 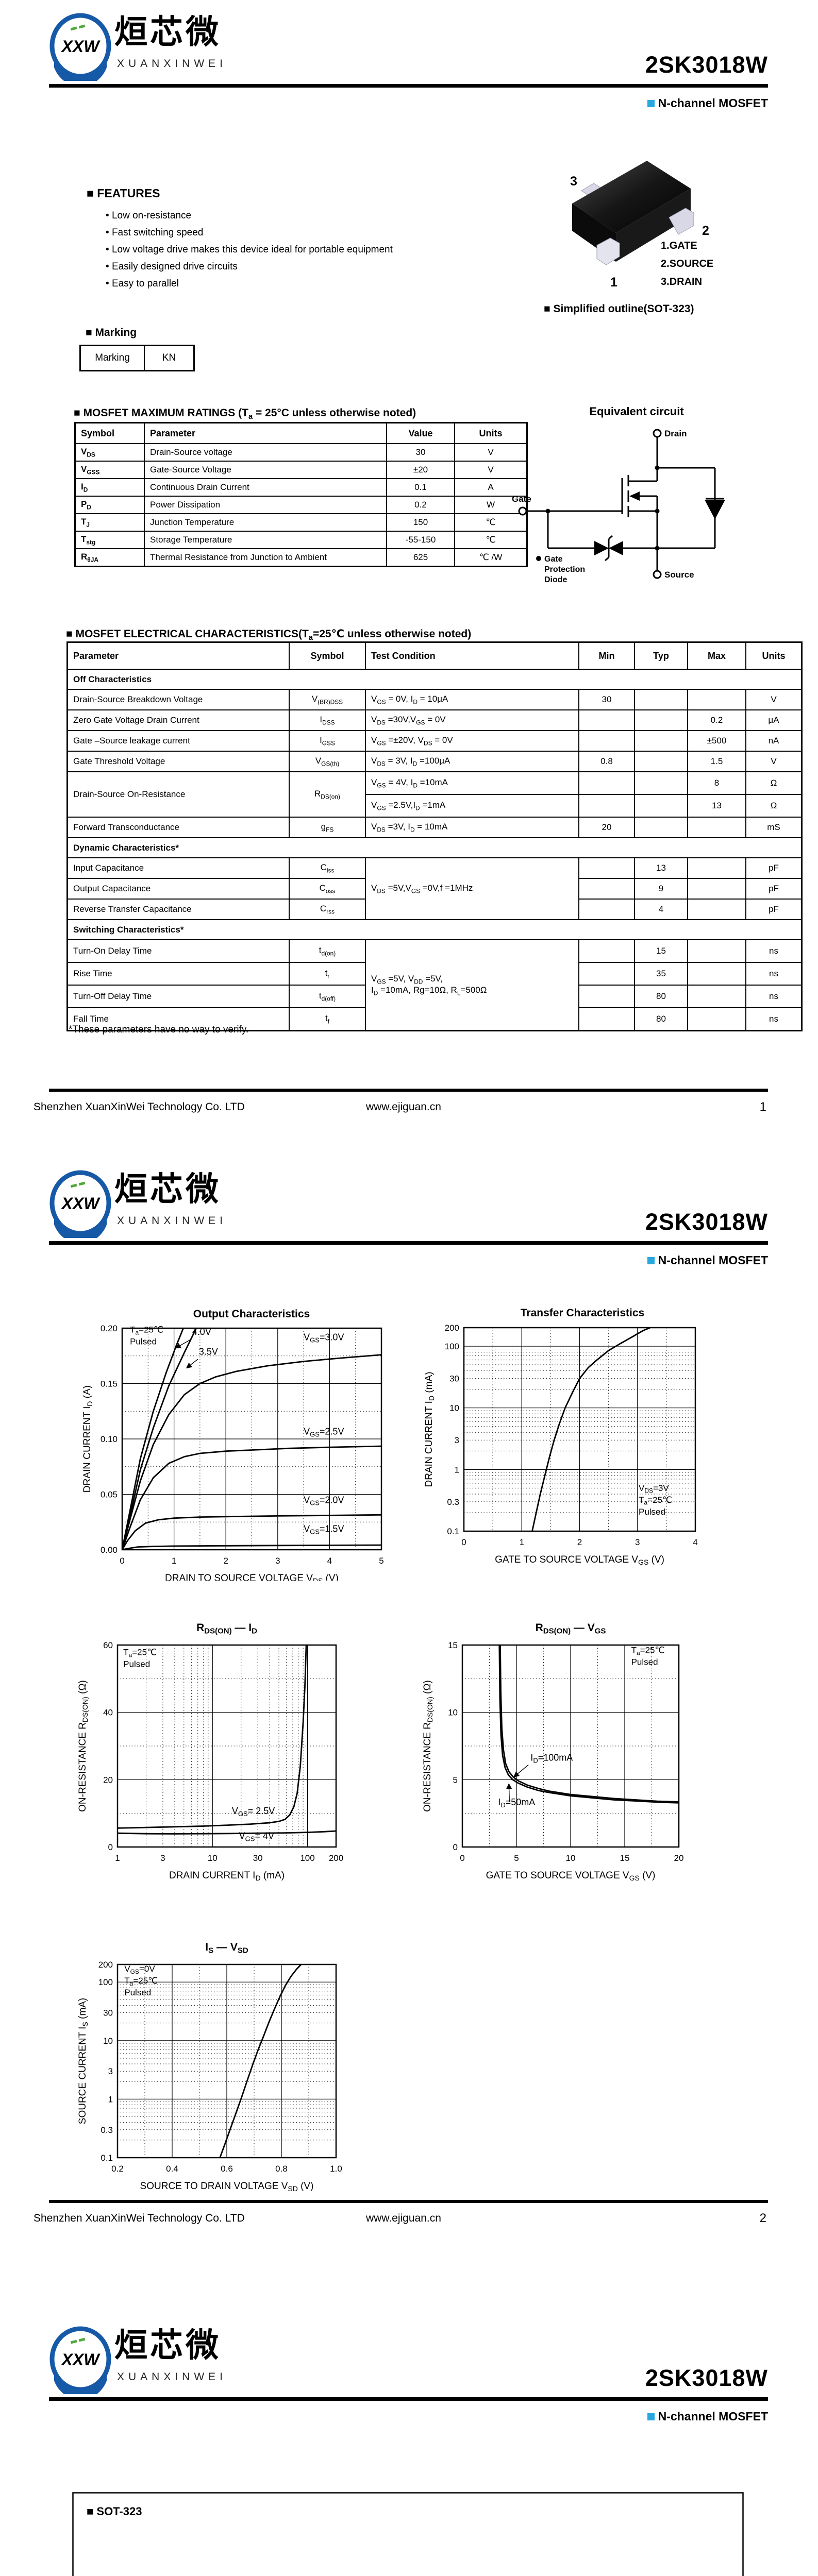 I want to click on electrical-cell: Gate –Source leakage current, so click(x=178, y=741).